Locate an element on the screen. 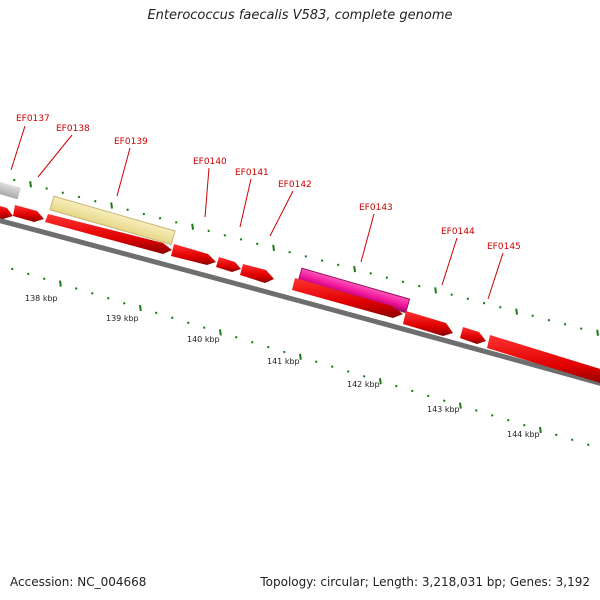 This screenshot has width=600, height=600. leader-ef0145 is located at coordinates (495, 276).